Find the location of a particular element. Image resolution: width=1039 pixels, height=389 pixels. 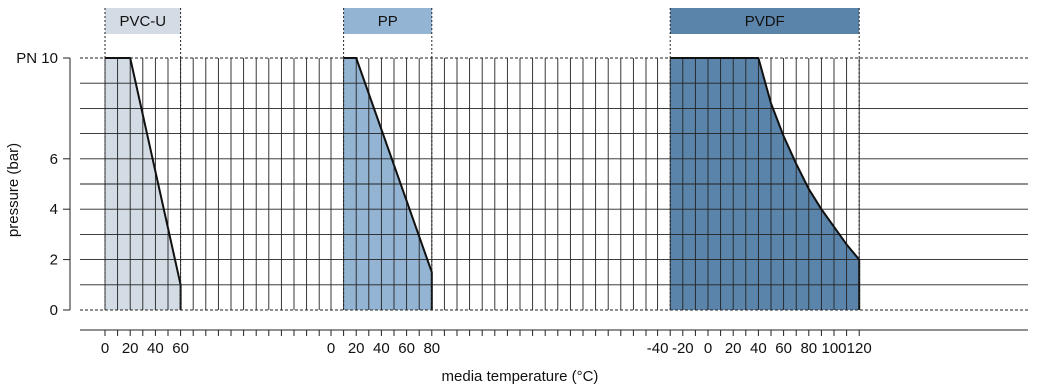

pp-header-label: PP is located at coordinates (388, 21).